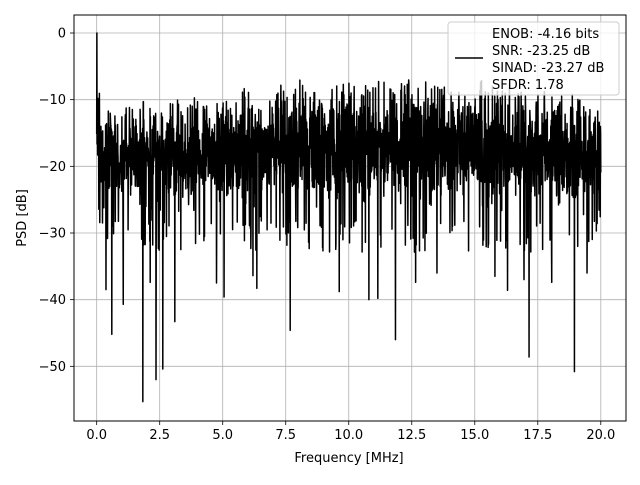 The image size is (640, 485). What do you see at coordinates (545, 34) in the screenshot?
I see `legend-entry-enob: ENOB: -4.16 bits` at bounding box center [545, 34].